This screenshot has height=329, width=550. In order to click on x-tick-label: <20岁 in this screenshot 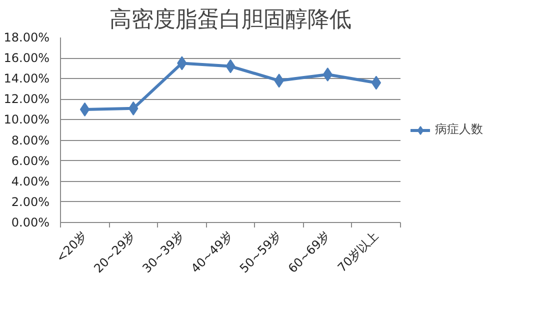, I will do `click(71, 246)`.